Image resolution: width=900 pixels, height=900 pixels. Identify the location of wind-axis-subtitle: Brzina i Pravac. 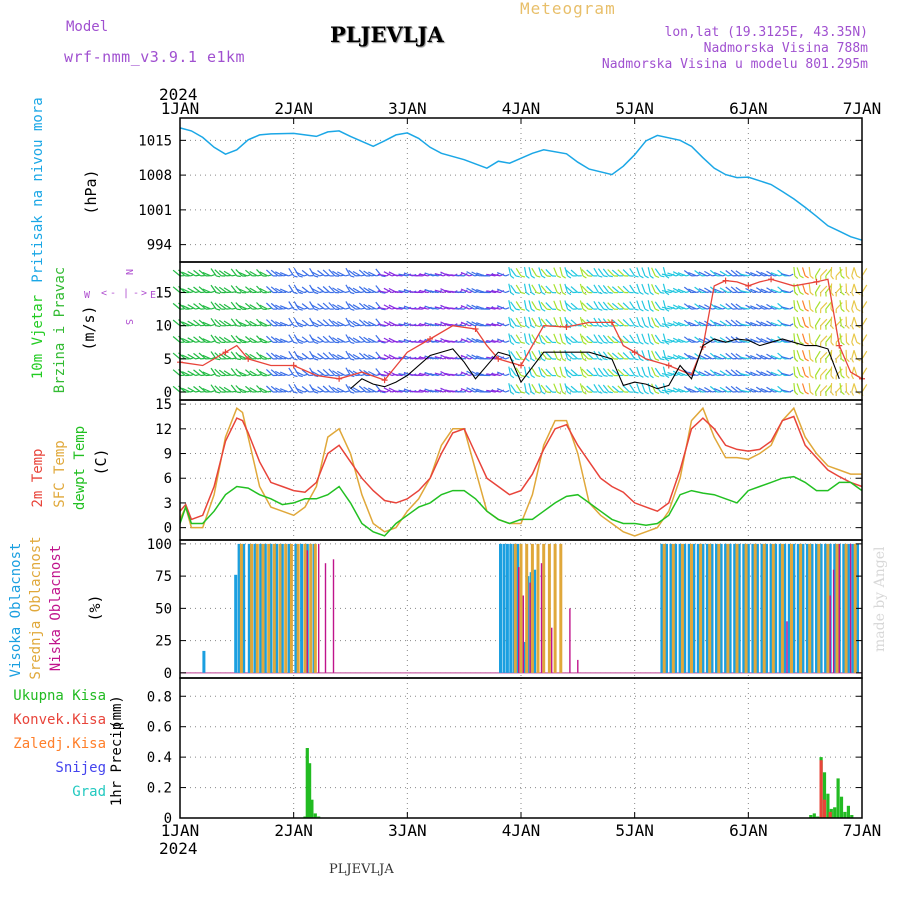
(60, 330).